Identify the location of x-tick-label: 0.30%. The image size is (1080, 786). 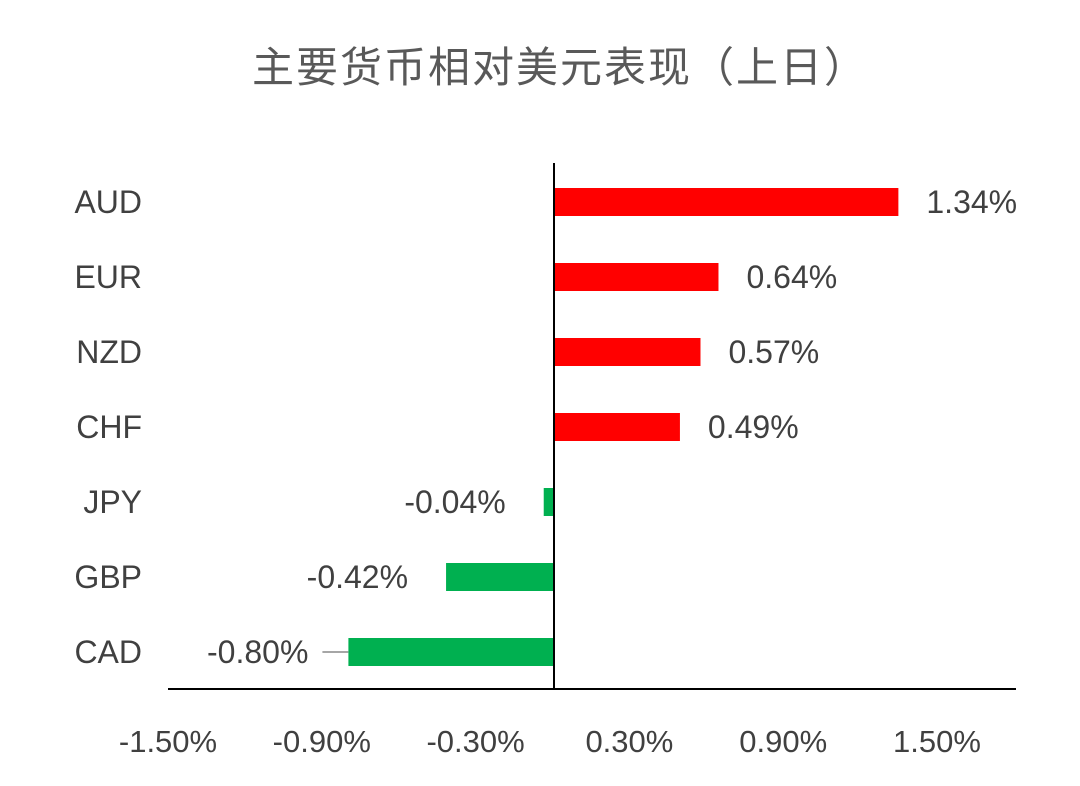
(629, 741).